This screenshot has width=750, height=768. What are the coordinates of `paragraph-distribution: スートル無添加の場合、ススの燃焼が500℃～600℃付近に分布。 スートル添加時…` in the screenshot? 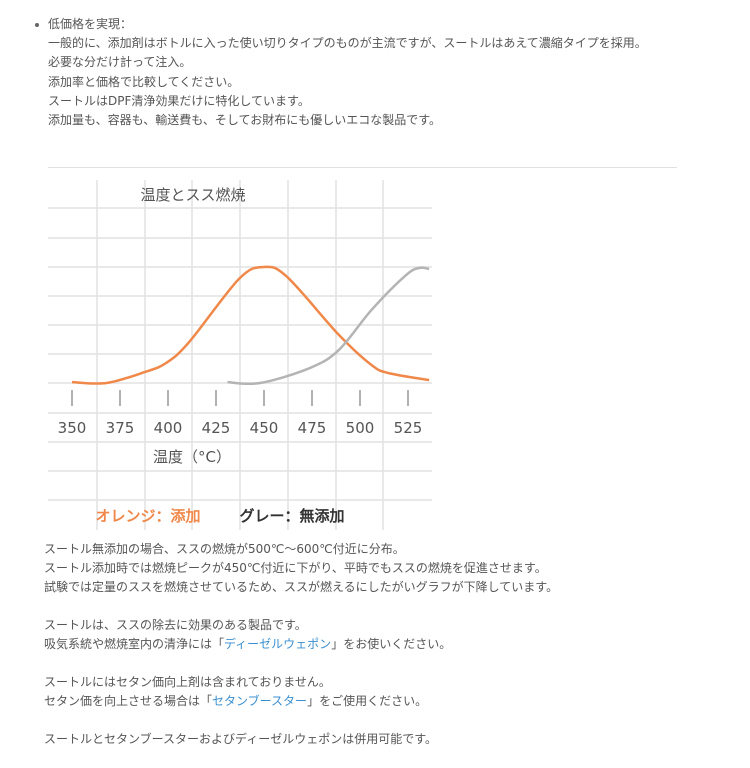 It's located at (301, 568).